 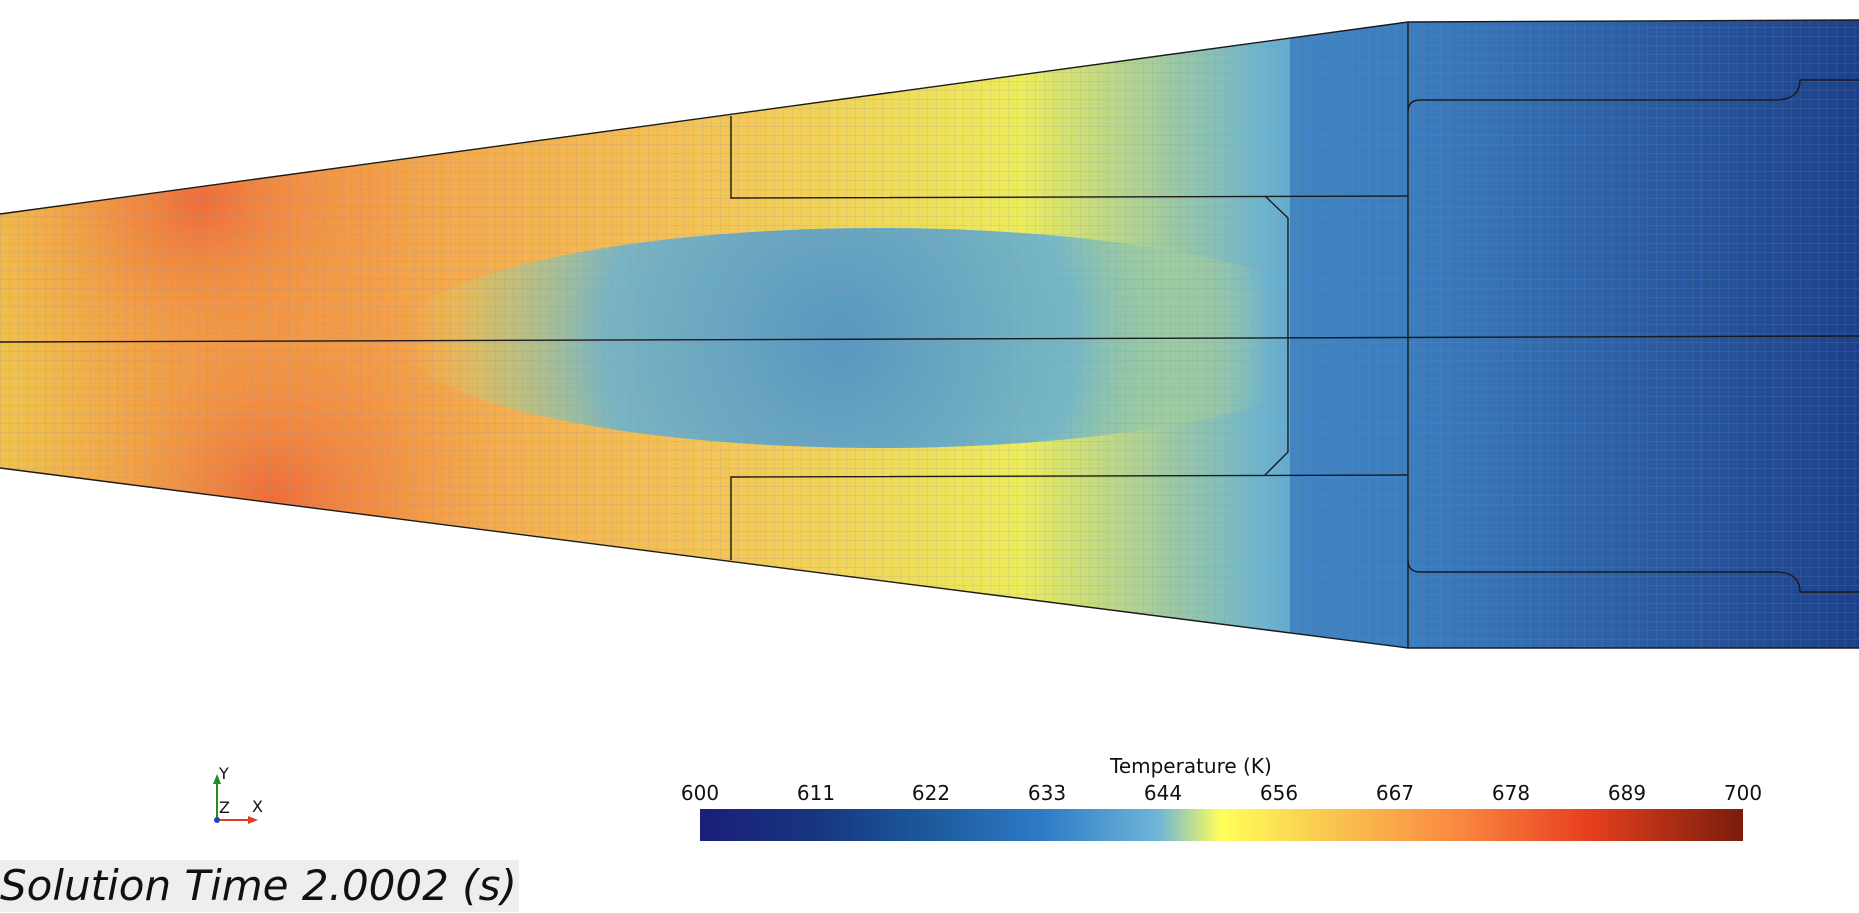 I want to click on axes-triad, so click(x=235, y=799).